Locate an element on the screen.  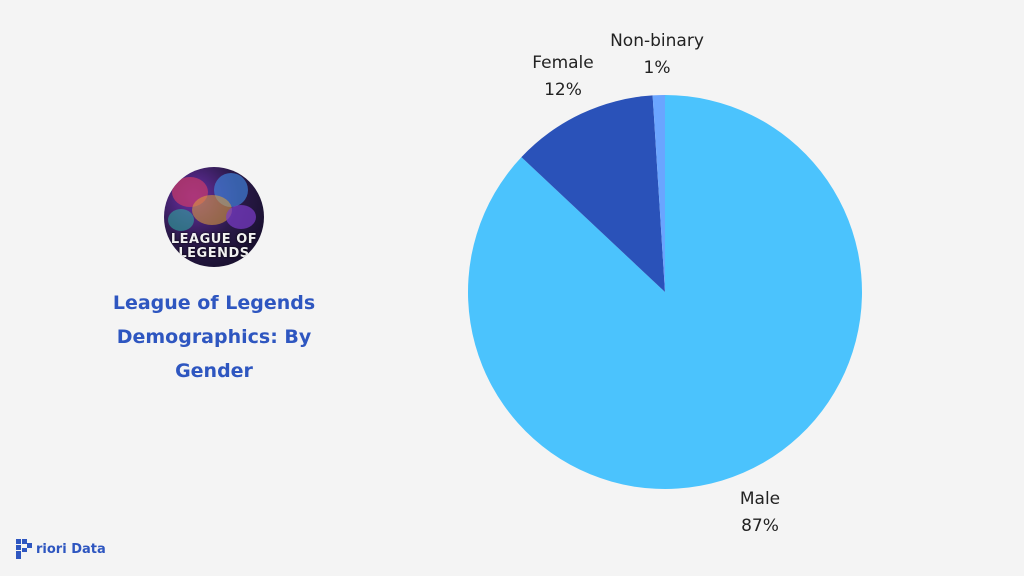
brand-logo: riori Data is located at coordinates (60, 549).